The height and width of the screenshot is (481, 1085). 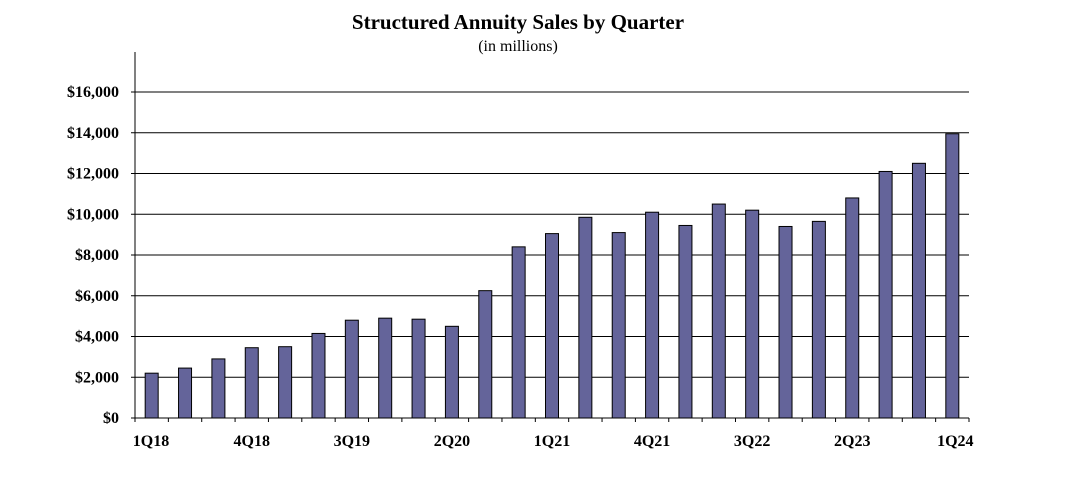 What do you see at coordinates (818, 319) in the screenshot?
I see `bar-1Q23` at bounding box center [818, 319].